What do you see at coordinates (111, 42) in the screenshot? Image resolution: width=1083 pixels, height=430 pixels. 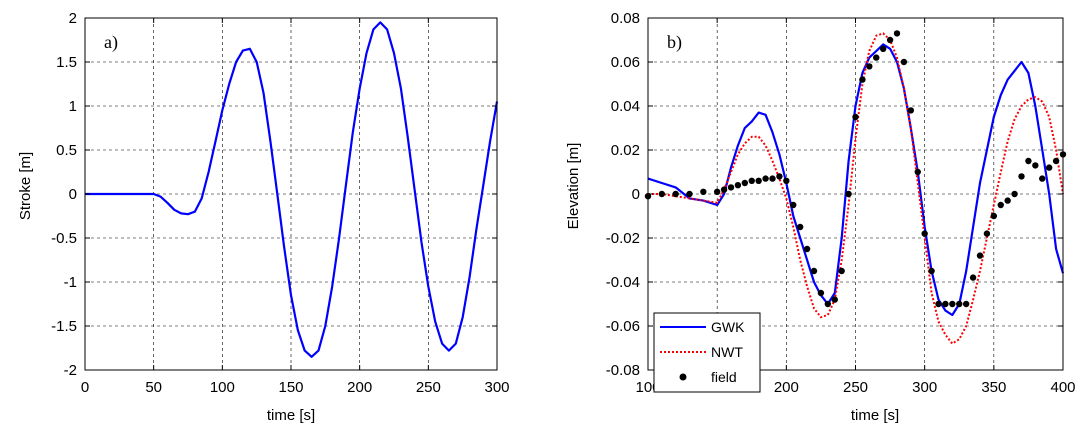 I see `chart-a-panel-label: a)` at bounding box center [111, 42].